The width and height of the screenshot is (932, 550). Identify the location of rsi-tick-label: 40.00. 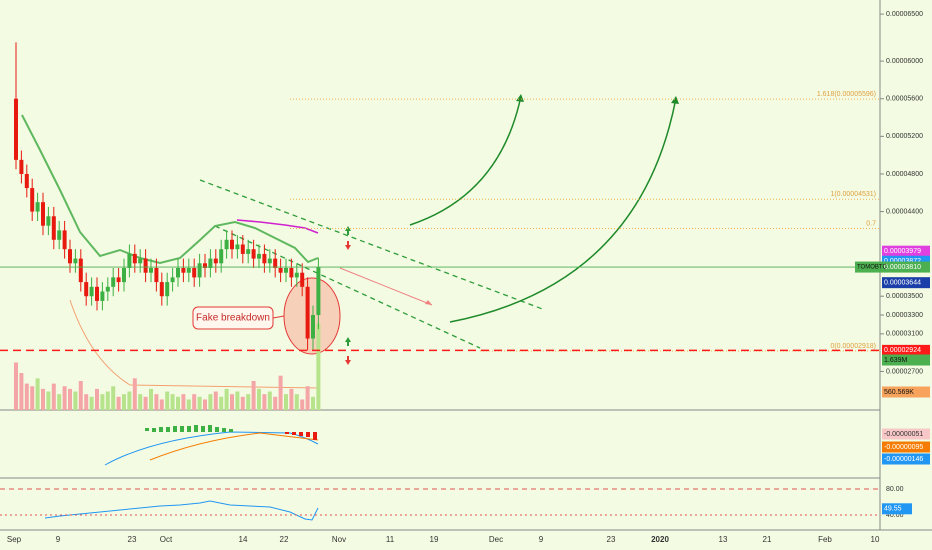
(895, 515).